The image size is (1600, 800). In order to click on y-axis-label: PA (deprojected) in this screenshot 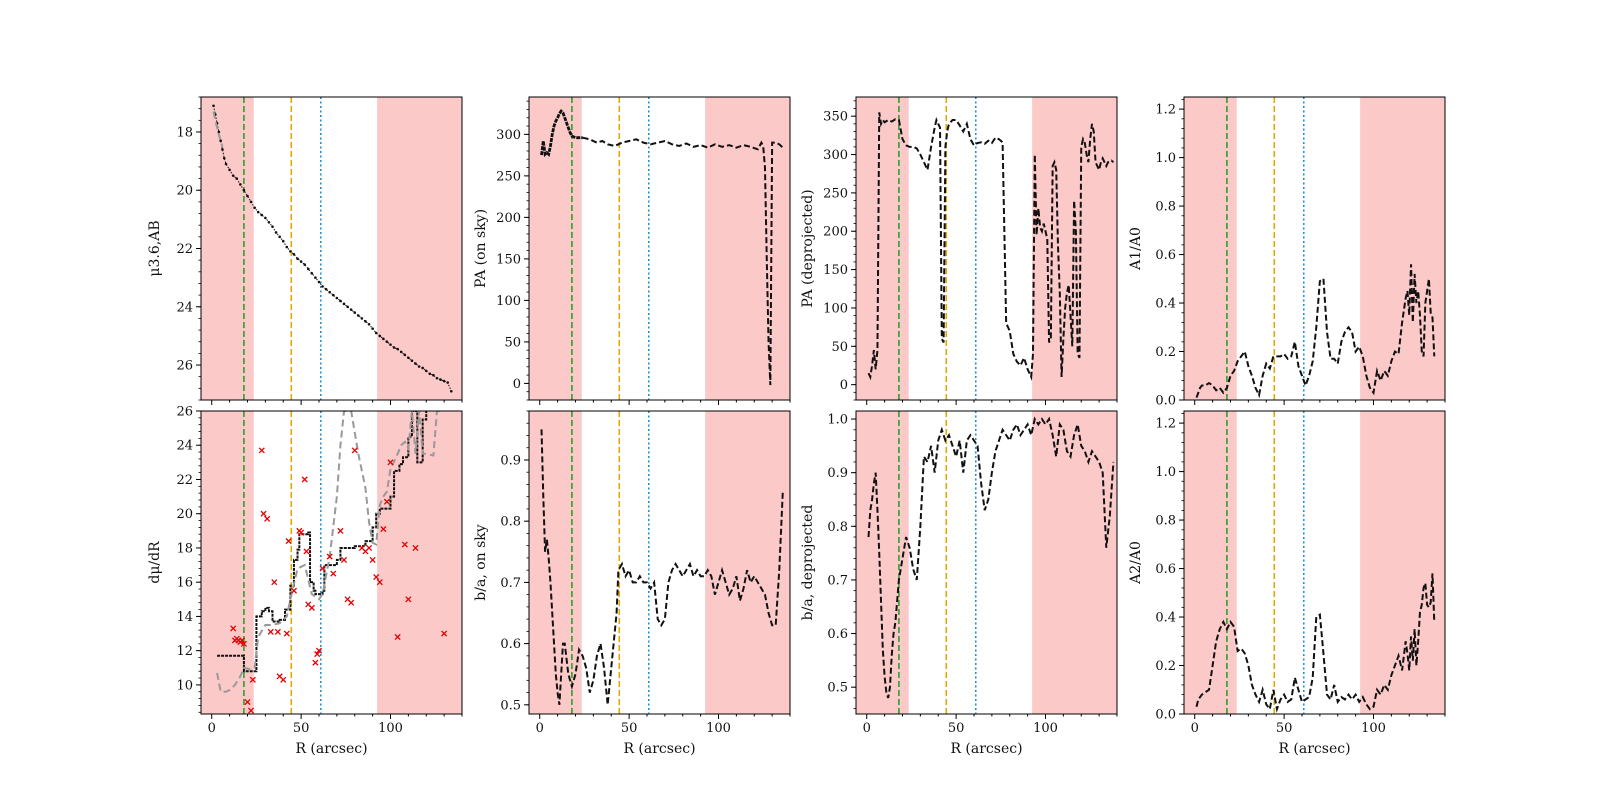, I will do `click(808, 248)`.